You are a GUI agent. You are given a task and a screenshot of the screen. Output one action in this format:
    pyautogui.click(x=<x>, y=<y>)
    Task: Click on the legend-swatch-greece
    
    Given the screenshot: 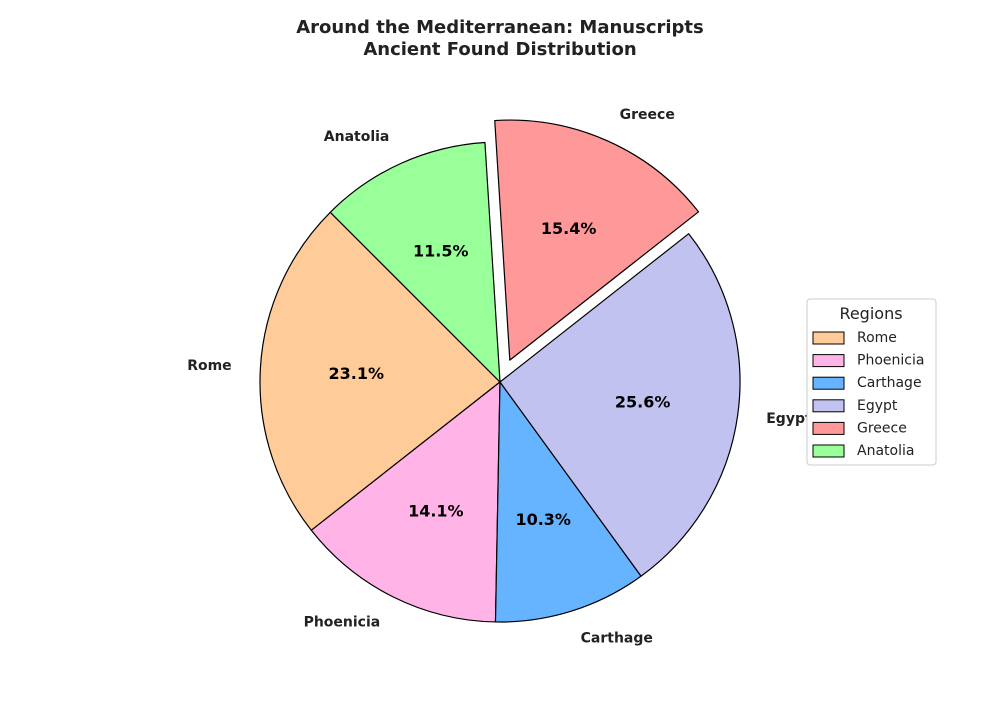 What is the action you would take?
    pyautogui.click(x=828, y=428)
    